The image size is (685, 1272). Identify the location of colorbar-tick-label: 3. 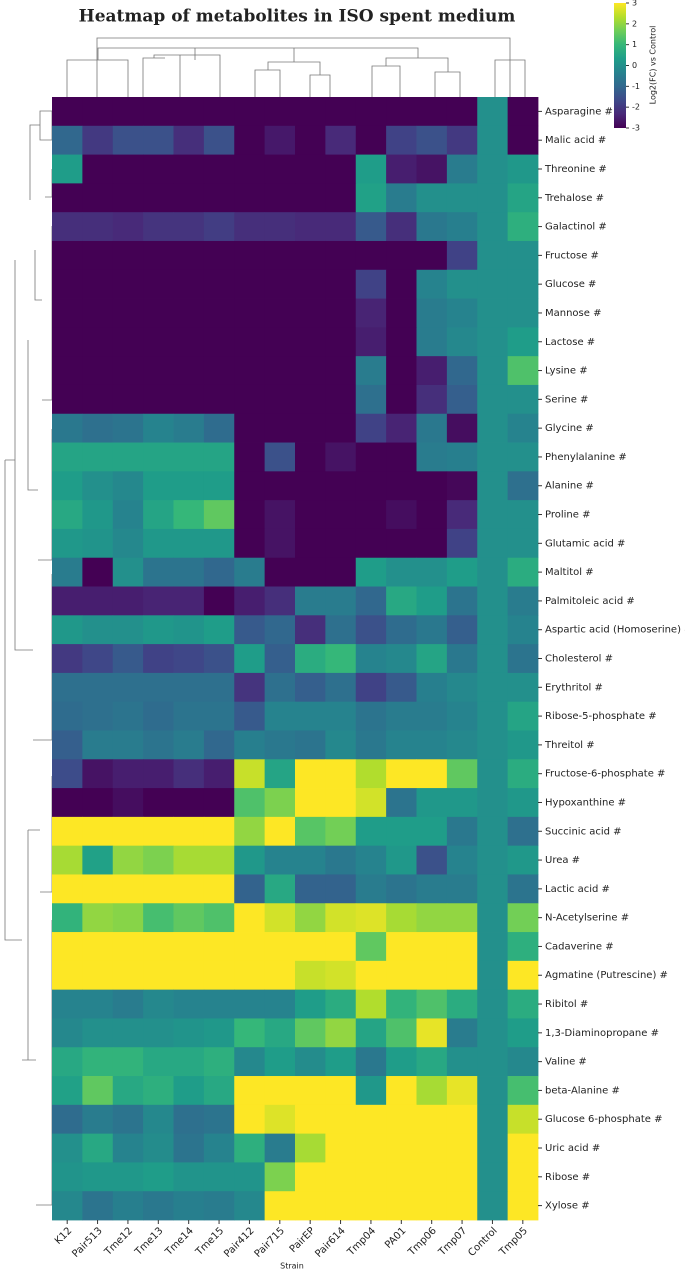
(634, 4).